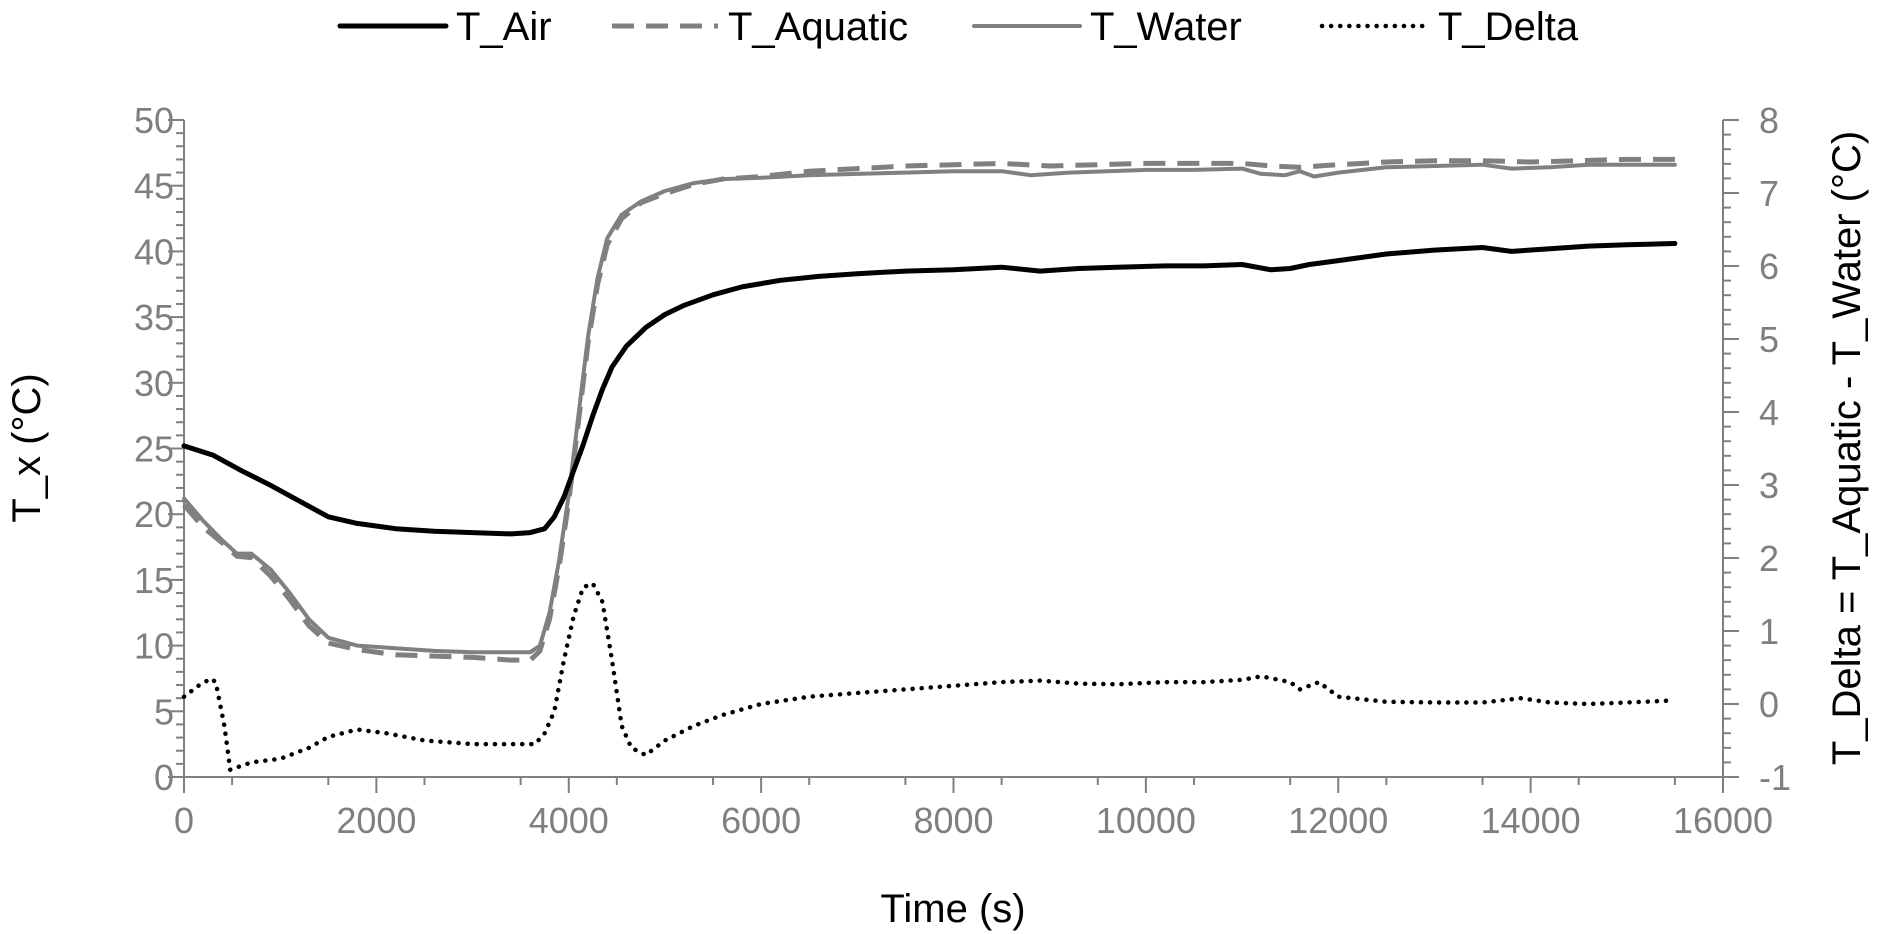 This screenshot has height=934, width=1878. Describe the element at coordinates (953, 820) in the screenshot. I see `x-tick-label: 8000` at that location.